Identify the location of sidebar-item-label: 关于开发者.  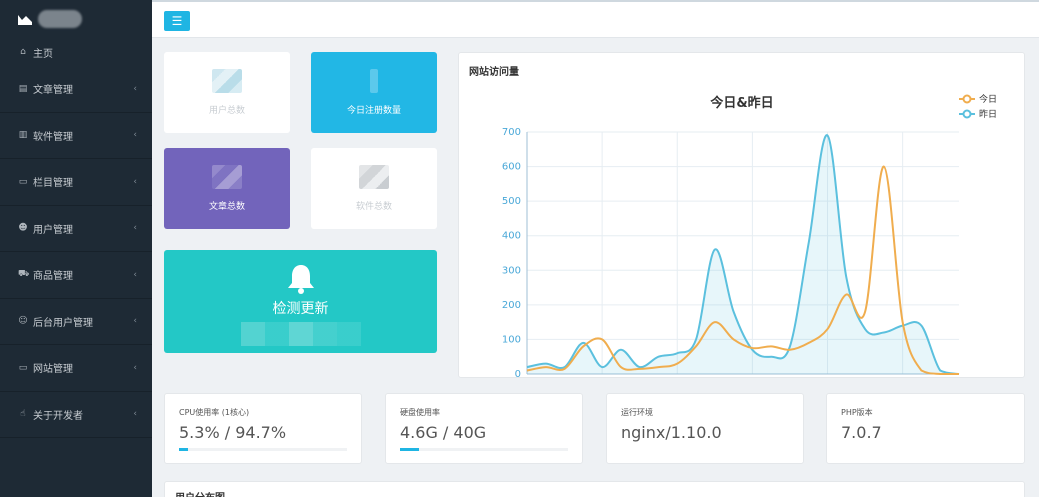
(58, 416).